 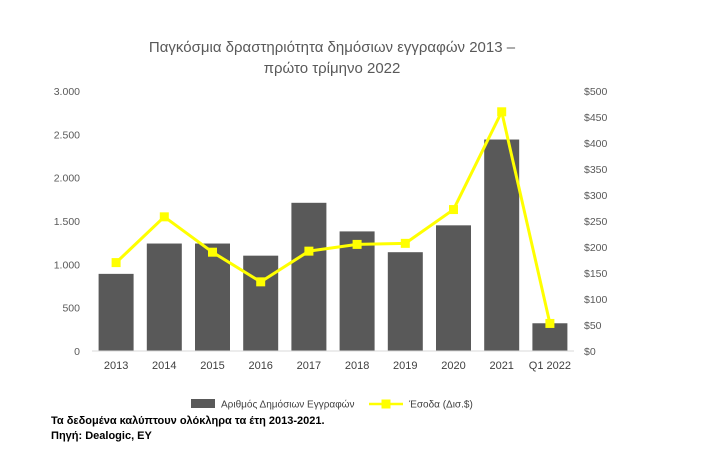 What do you see at coordinates (440, 405) in the screenshot?
I see `legend-label-line: Έσοδα (Δισ.$)` at bounding box center [440, 405].